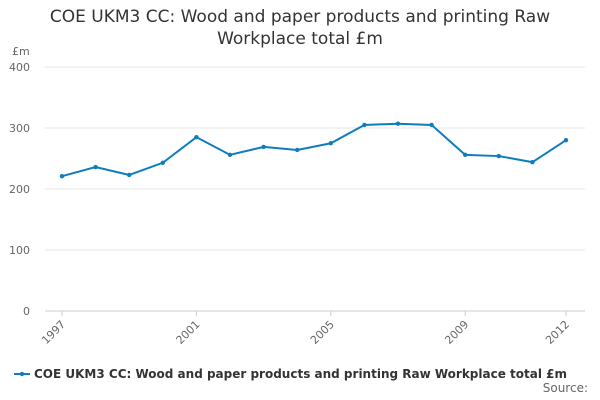 The width and height of the screenshot is (600, 400). I want to click on legend-marker, so click(22, 374).